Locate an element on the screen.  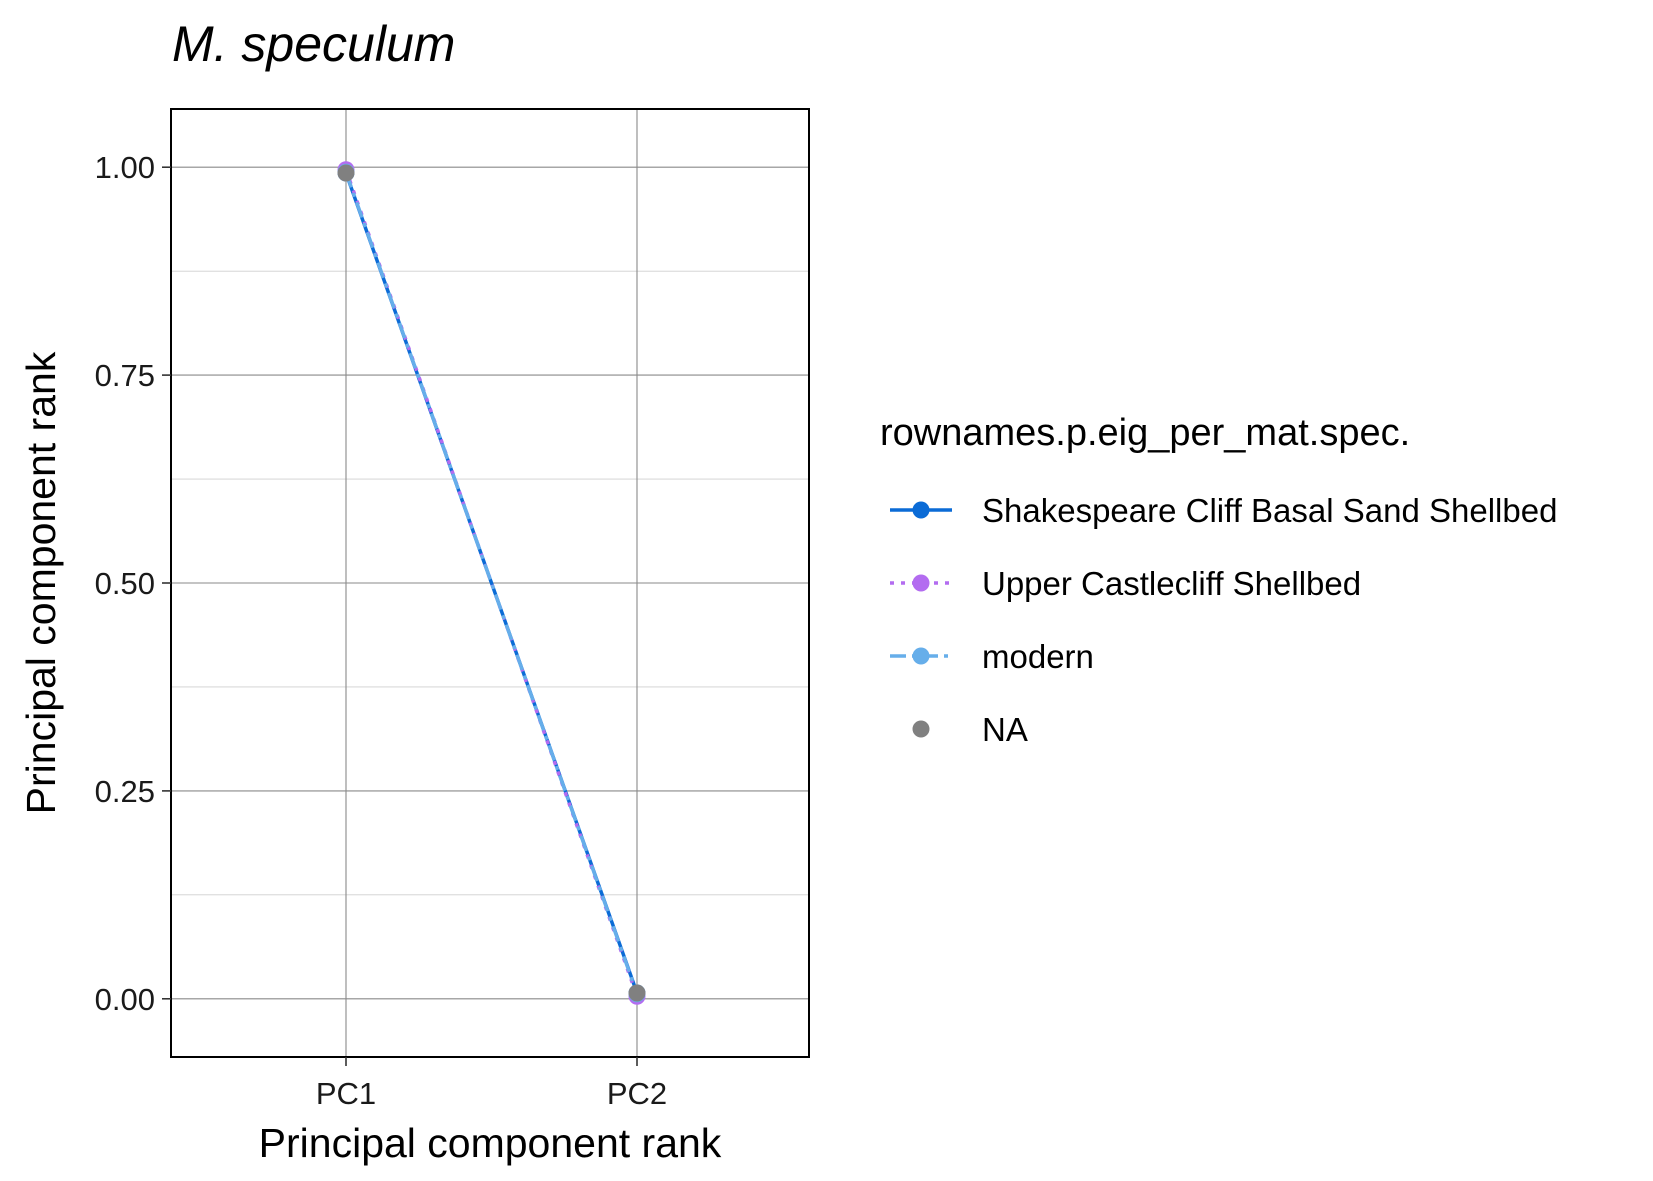
series-line is located at coordinates (491, 583).